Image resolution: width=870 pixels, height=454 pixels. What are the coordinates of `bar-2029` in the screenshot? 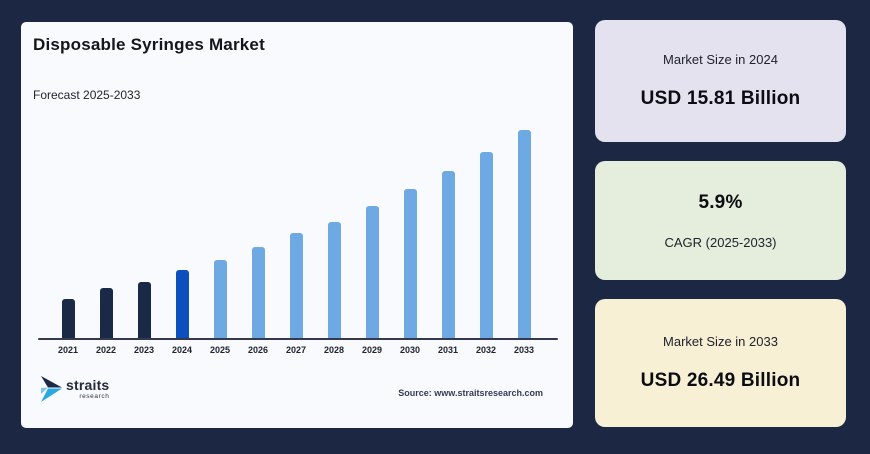 It's located at (372, 272).